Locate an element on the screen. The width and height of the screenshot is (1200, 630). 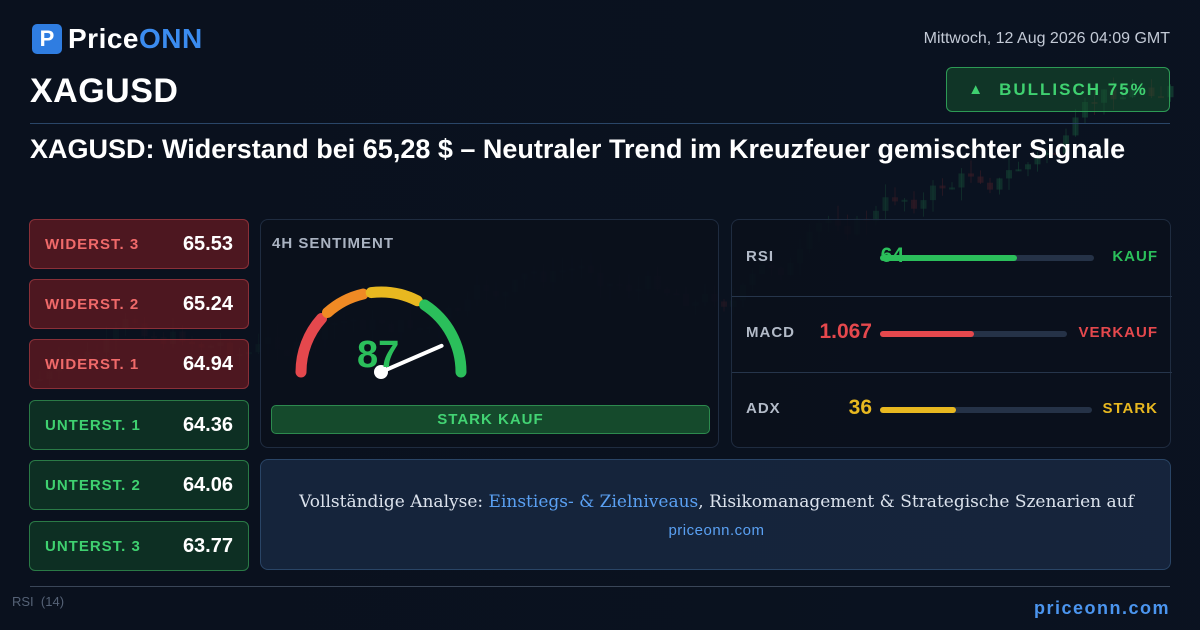
level-label: UNTERST. 1 is located at coordinates (93, 425).